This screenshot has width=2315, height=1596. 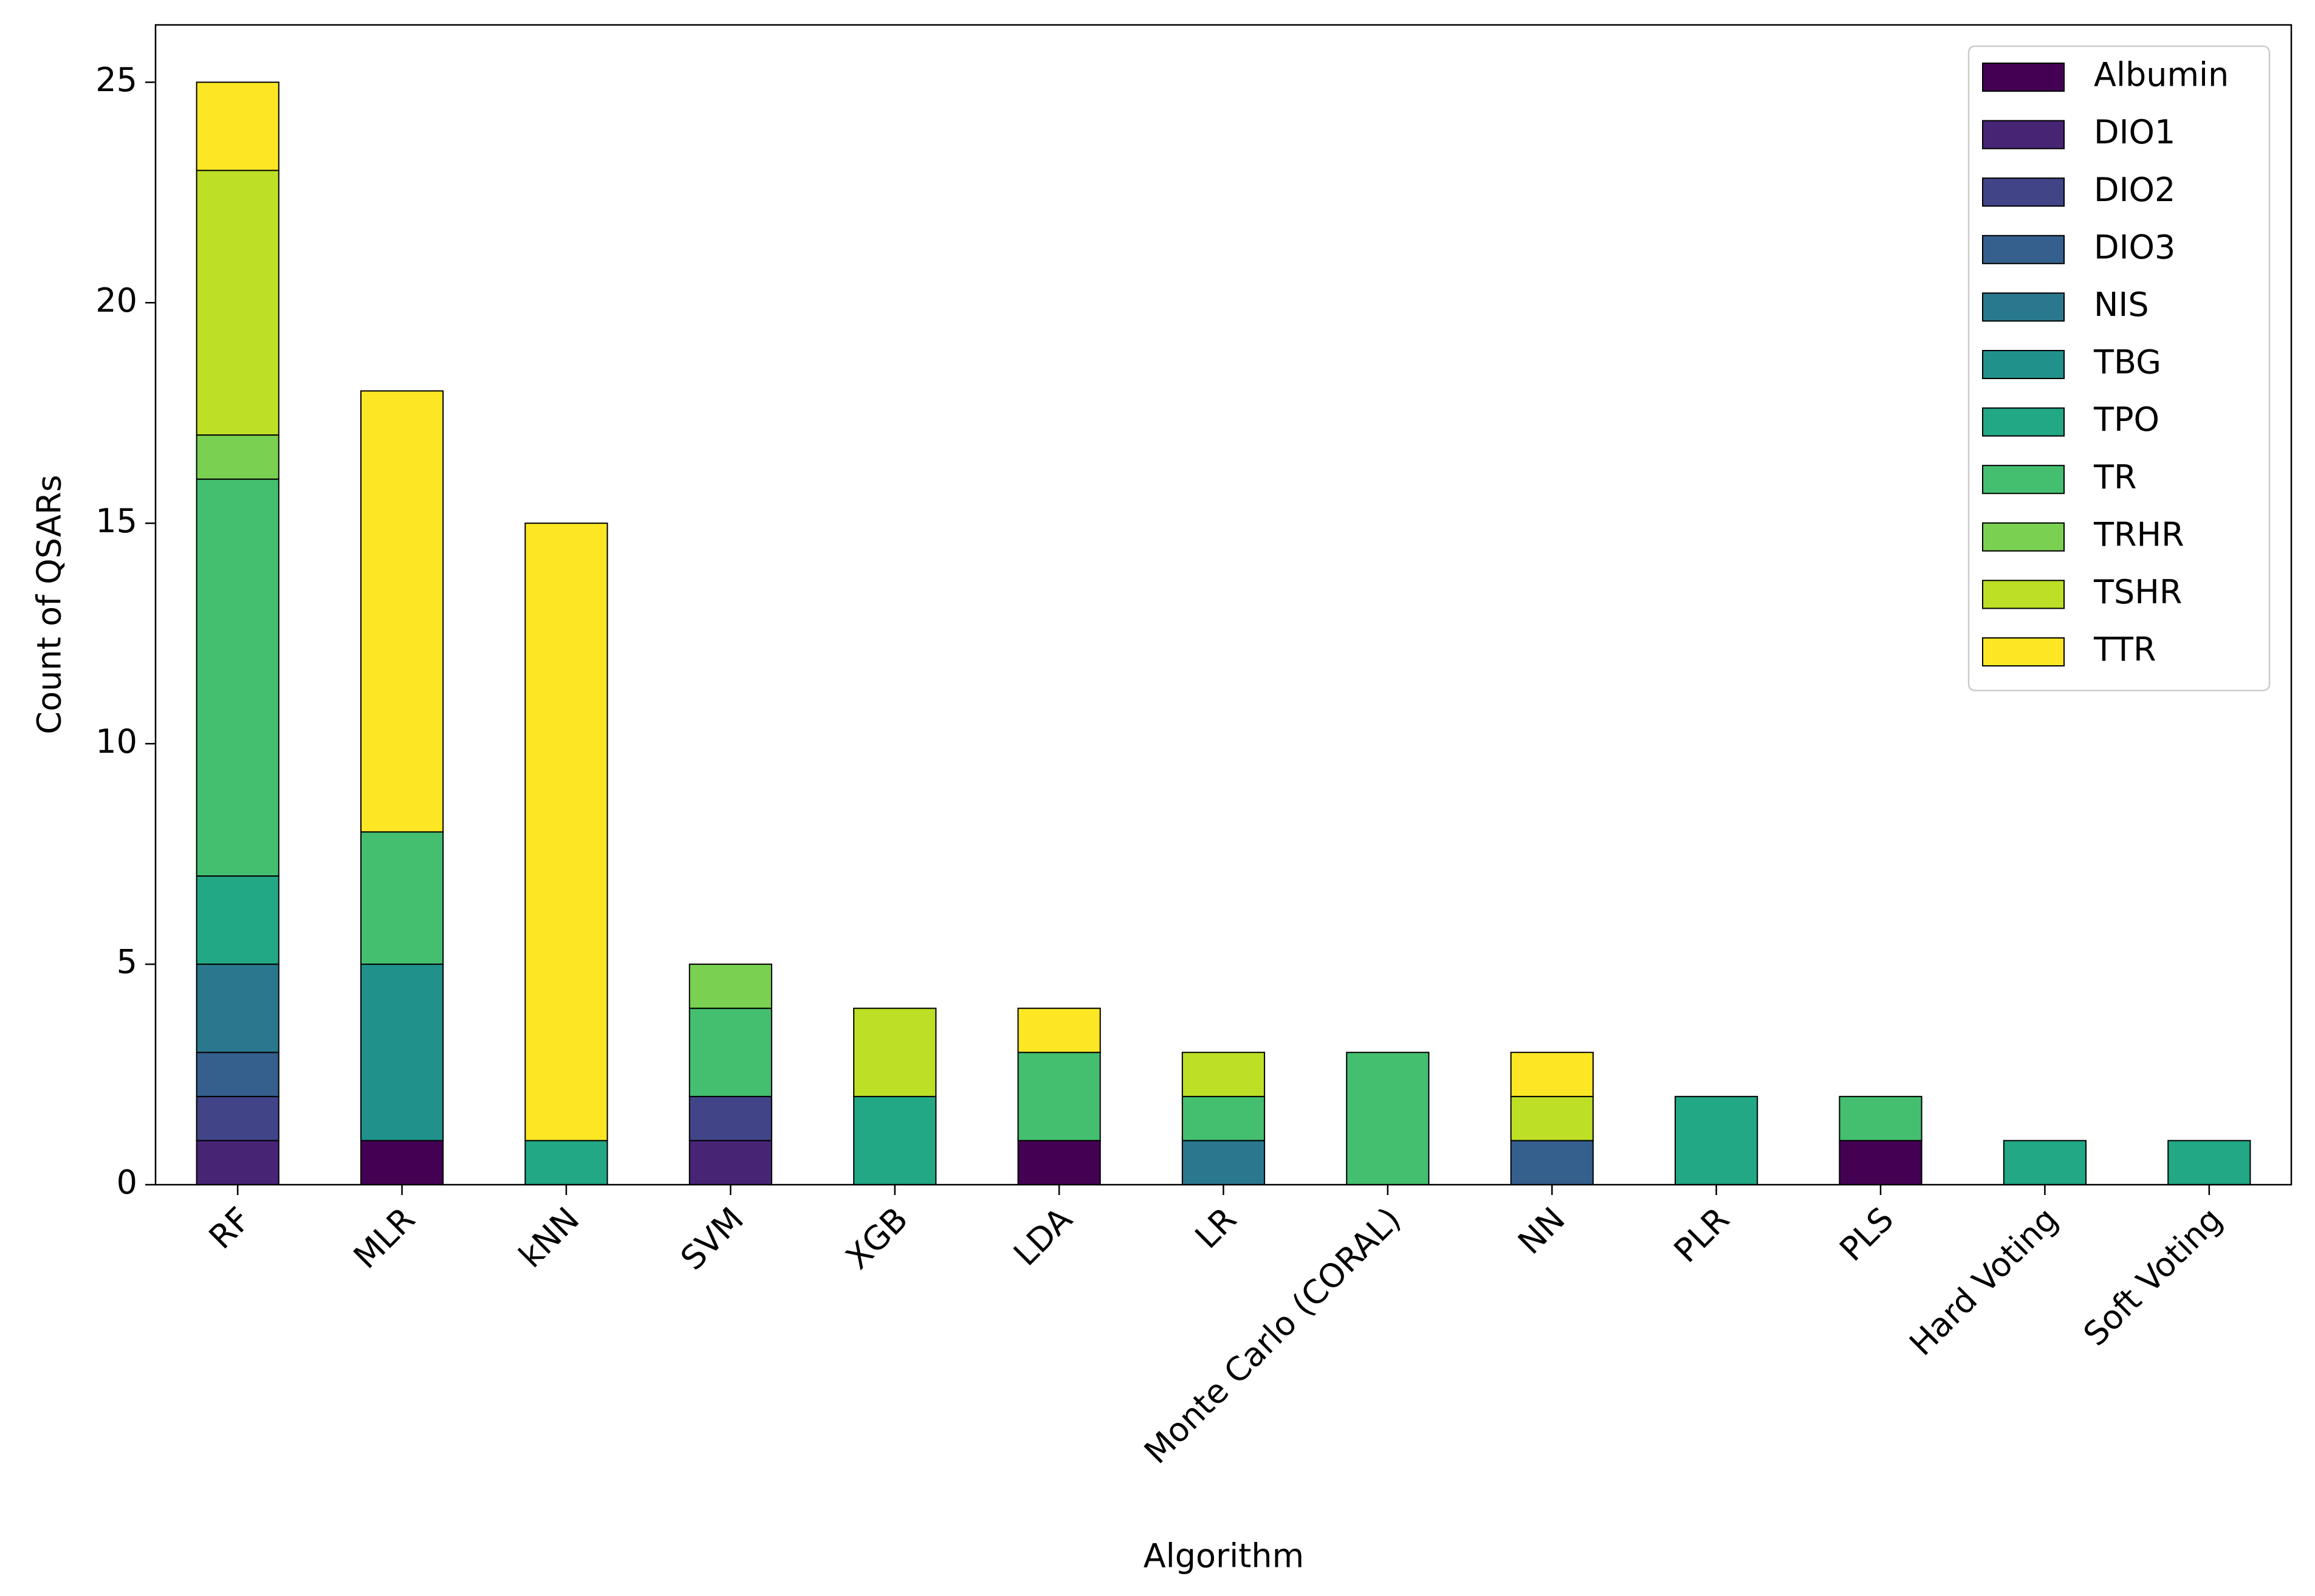 What do you see at coordinates (2134, 132) in the screenshot?
I see `legend-label: DIO1` at bounding box center [2134, 132].